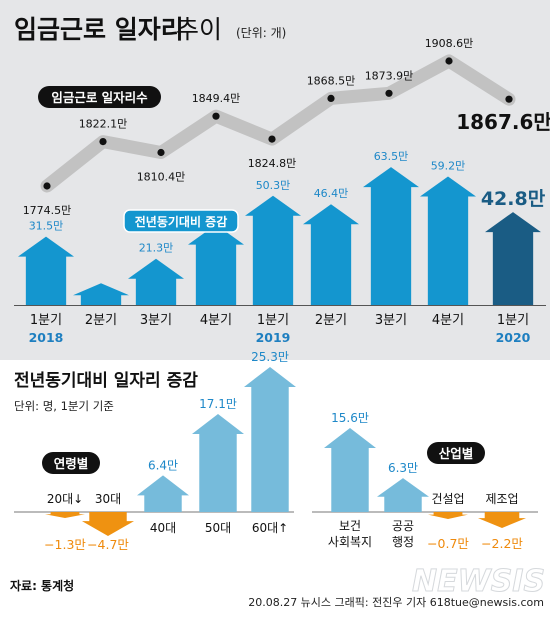 This screenshot has width=550, height=623. I want to click on industry-legend: 산업별, so click(456, 453).